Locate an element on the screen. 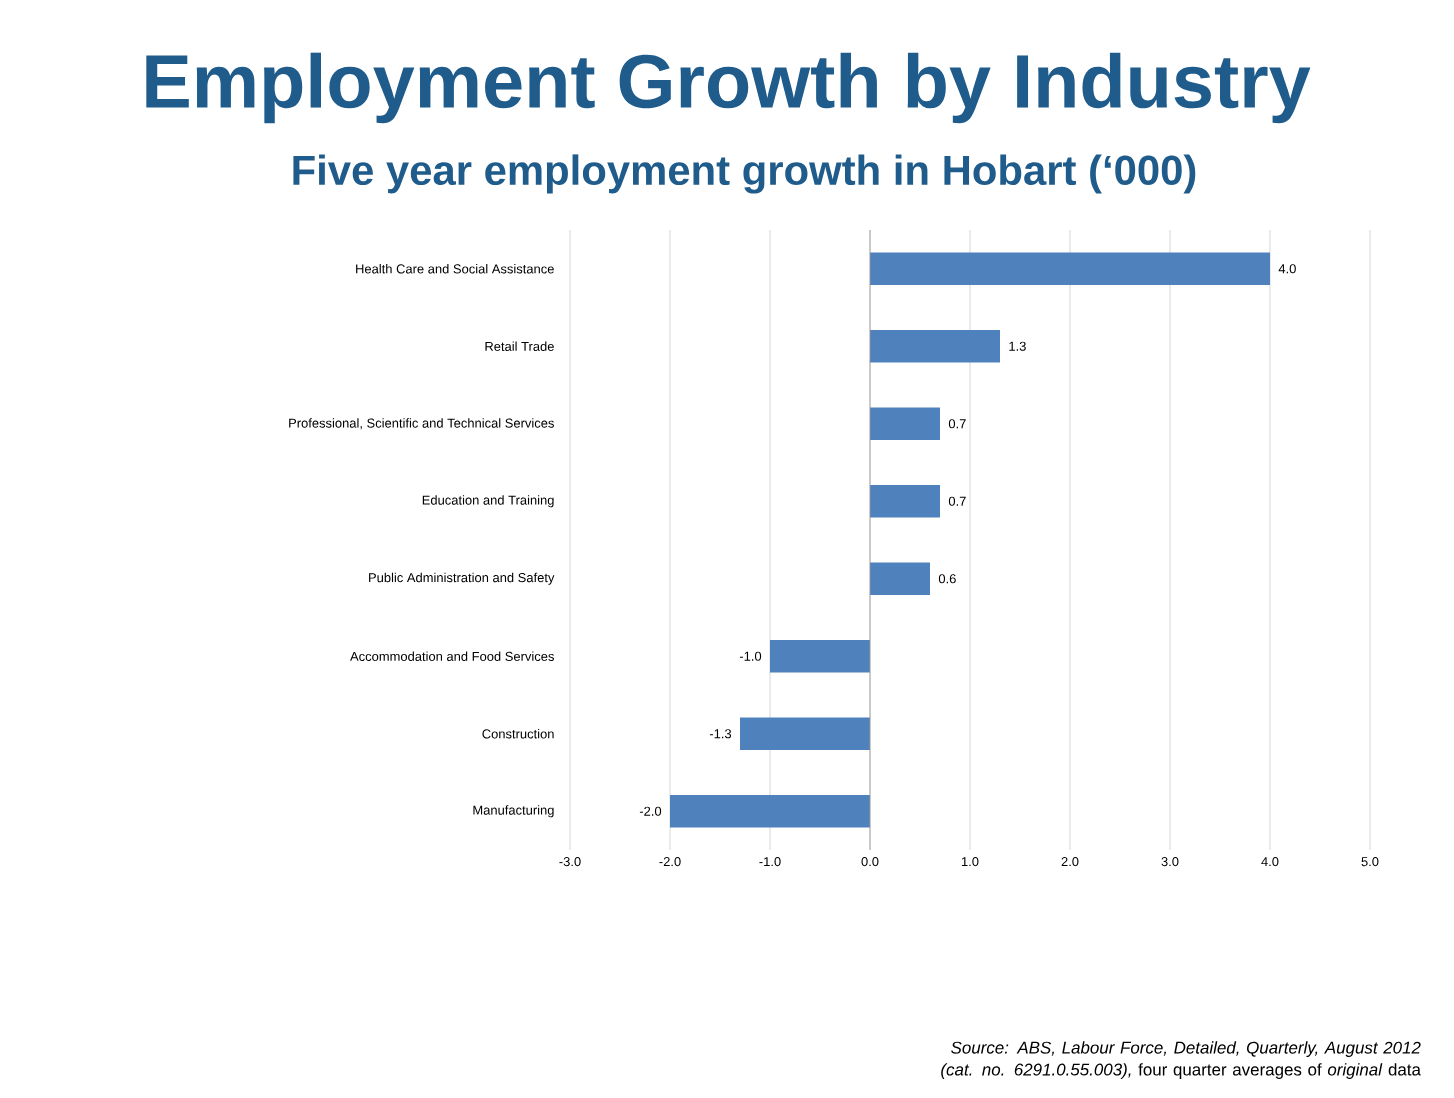 The width and height of the screenshot is (1454, 1098). text: Source: ABS, Labour Force, Detailed, Quarterly, August 2012 (cat. no. 6291.0.55.003), four quarter averages of original data is located at coordinates (1181, 1060).